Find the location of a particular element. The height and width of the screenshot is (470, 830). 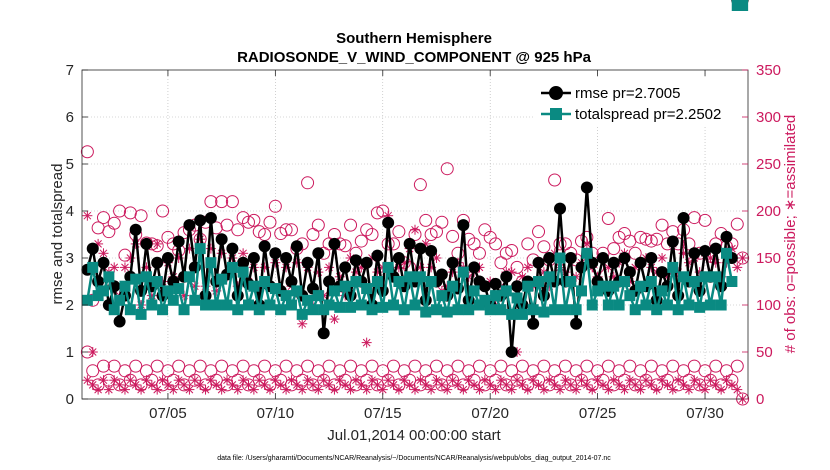

y-tick-label: 7 is located at coordinates (70, 70).